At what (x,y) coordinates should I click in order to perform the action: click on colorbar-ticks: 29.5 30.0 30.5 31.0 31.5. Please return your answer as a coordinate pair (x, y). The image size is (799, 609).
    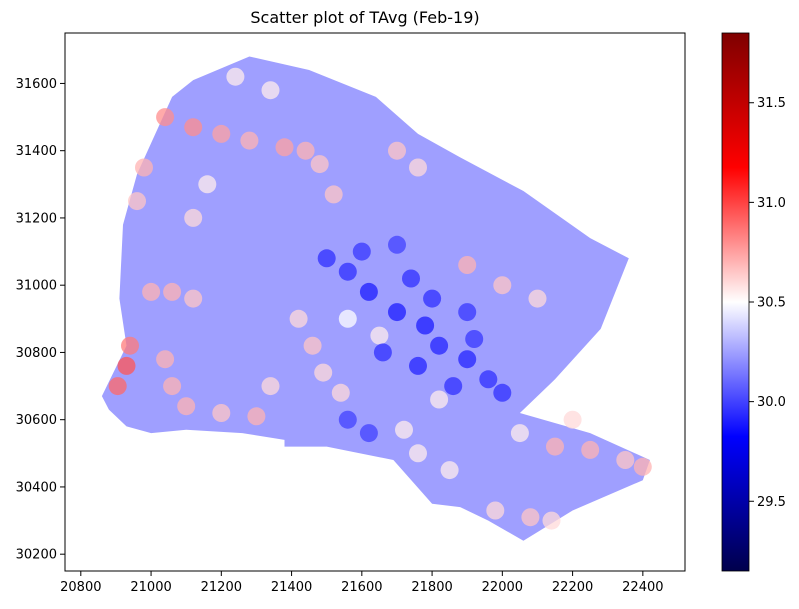
    Looking at the image, I should click on (767, 303).